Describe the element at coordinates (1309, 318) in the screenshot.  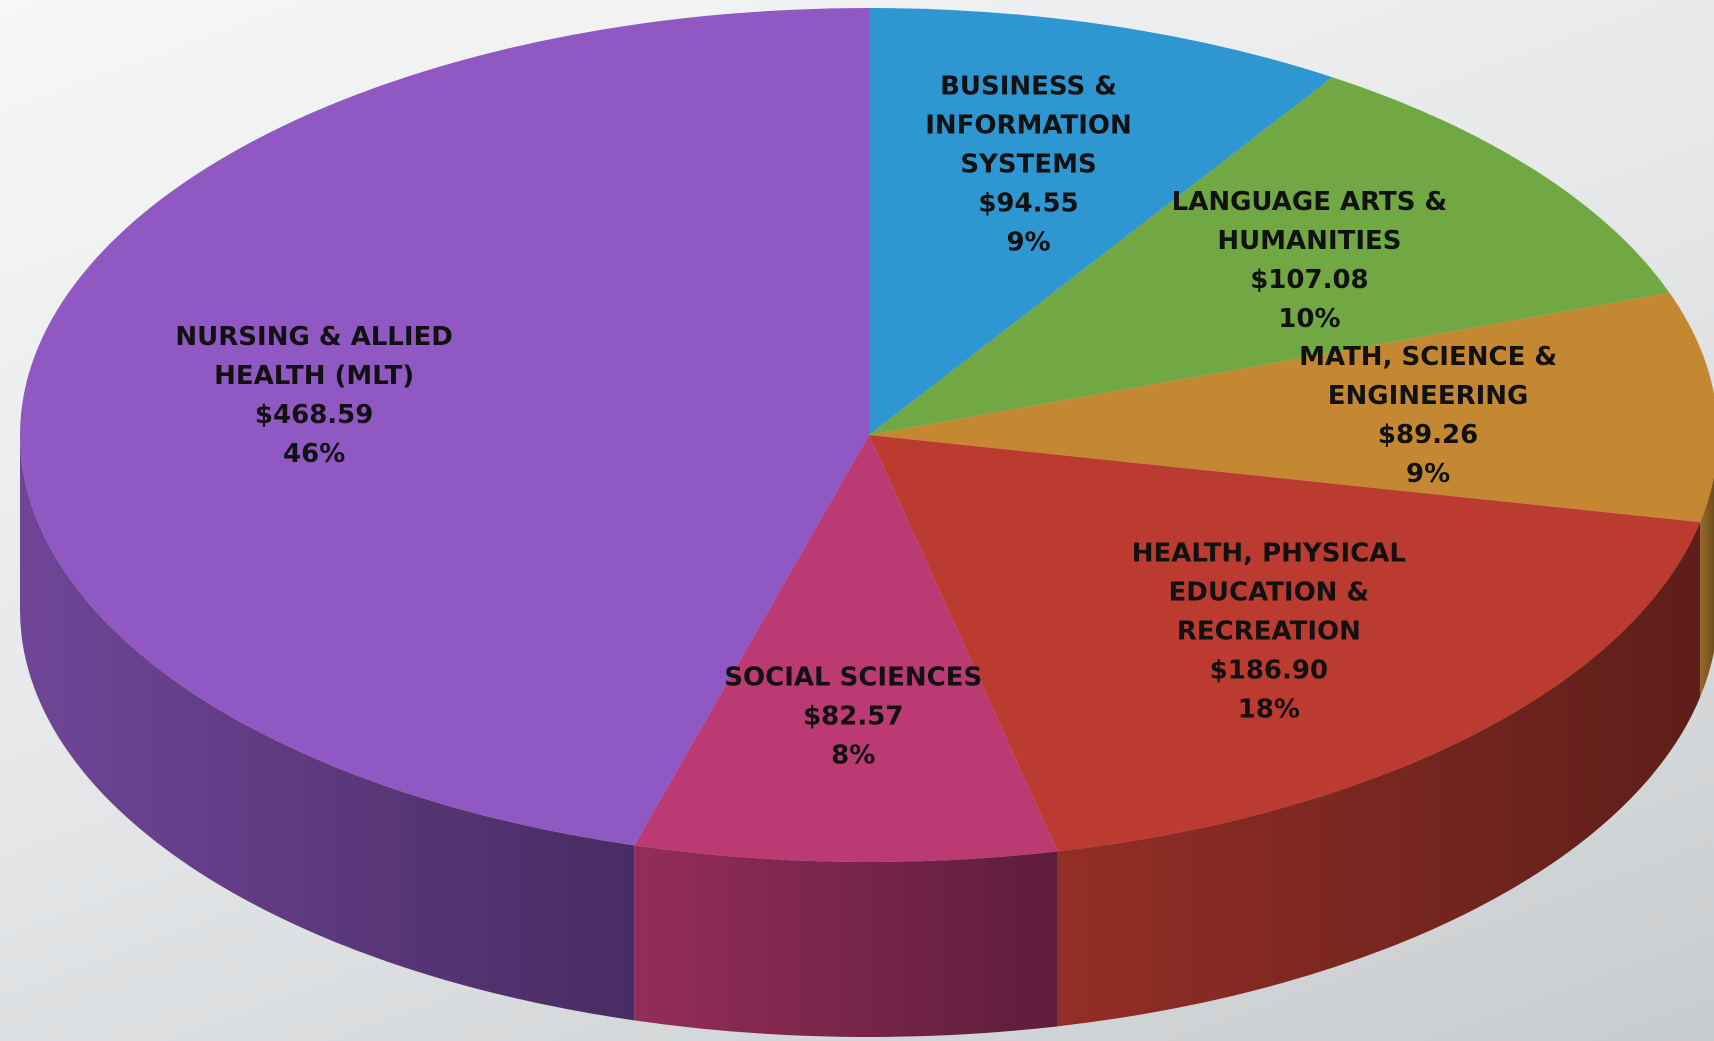
I see `percent-label: 10%` at that location.